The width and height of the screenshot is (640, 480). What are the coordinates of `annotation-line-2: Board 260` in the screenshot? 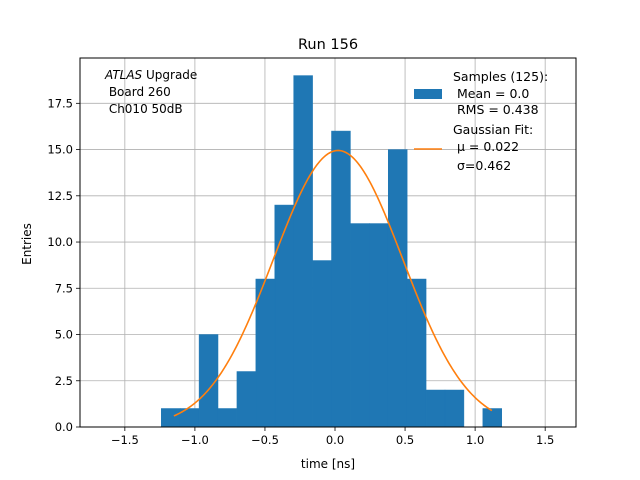 It's located at (138, 92).